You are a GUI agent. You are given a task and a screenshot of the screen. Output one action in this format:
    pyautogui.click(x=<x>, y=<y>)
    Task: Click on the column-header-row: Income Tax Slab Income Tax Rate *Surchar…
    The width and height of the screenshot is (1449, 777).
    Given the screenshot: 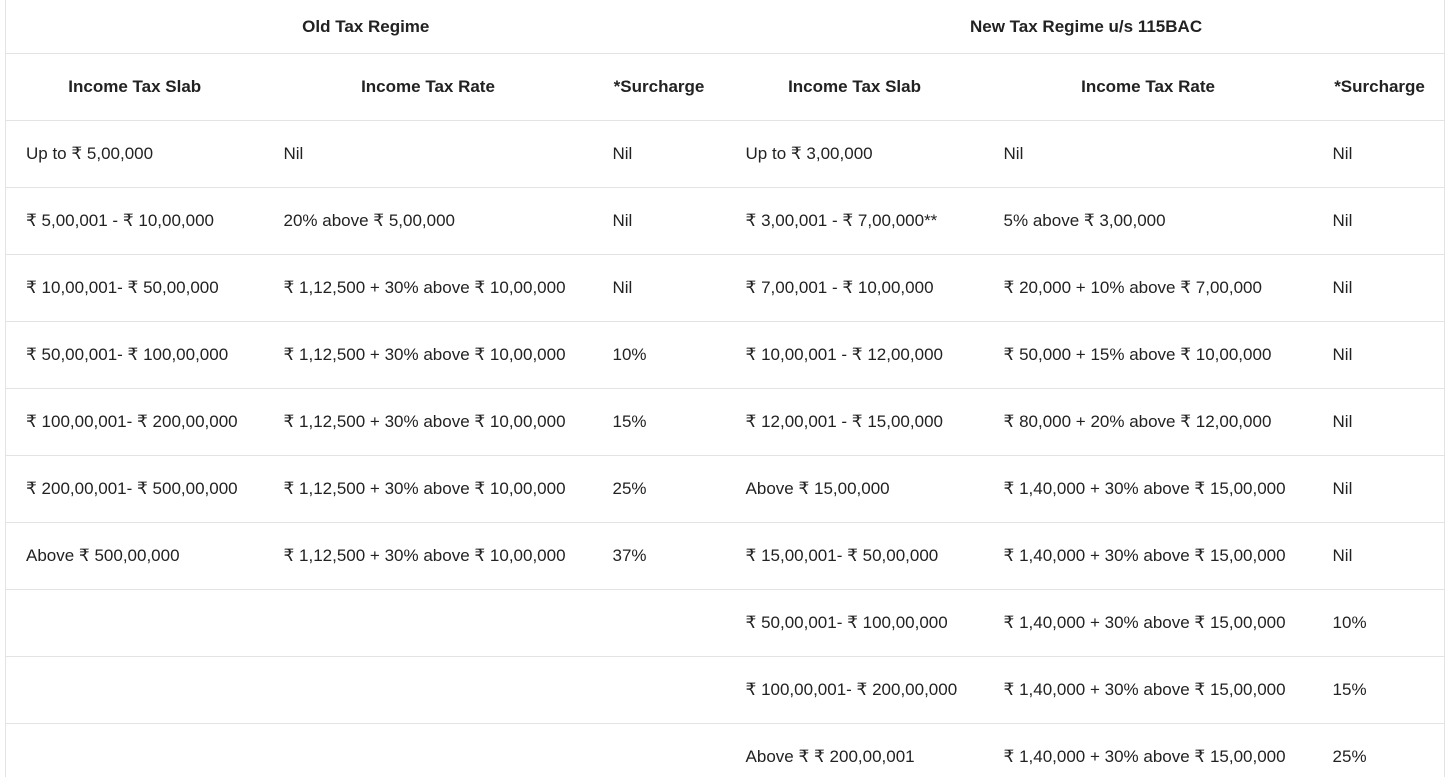 What is the action you would take?
    pyautogui.click(x=725, y=87)
    